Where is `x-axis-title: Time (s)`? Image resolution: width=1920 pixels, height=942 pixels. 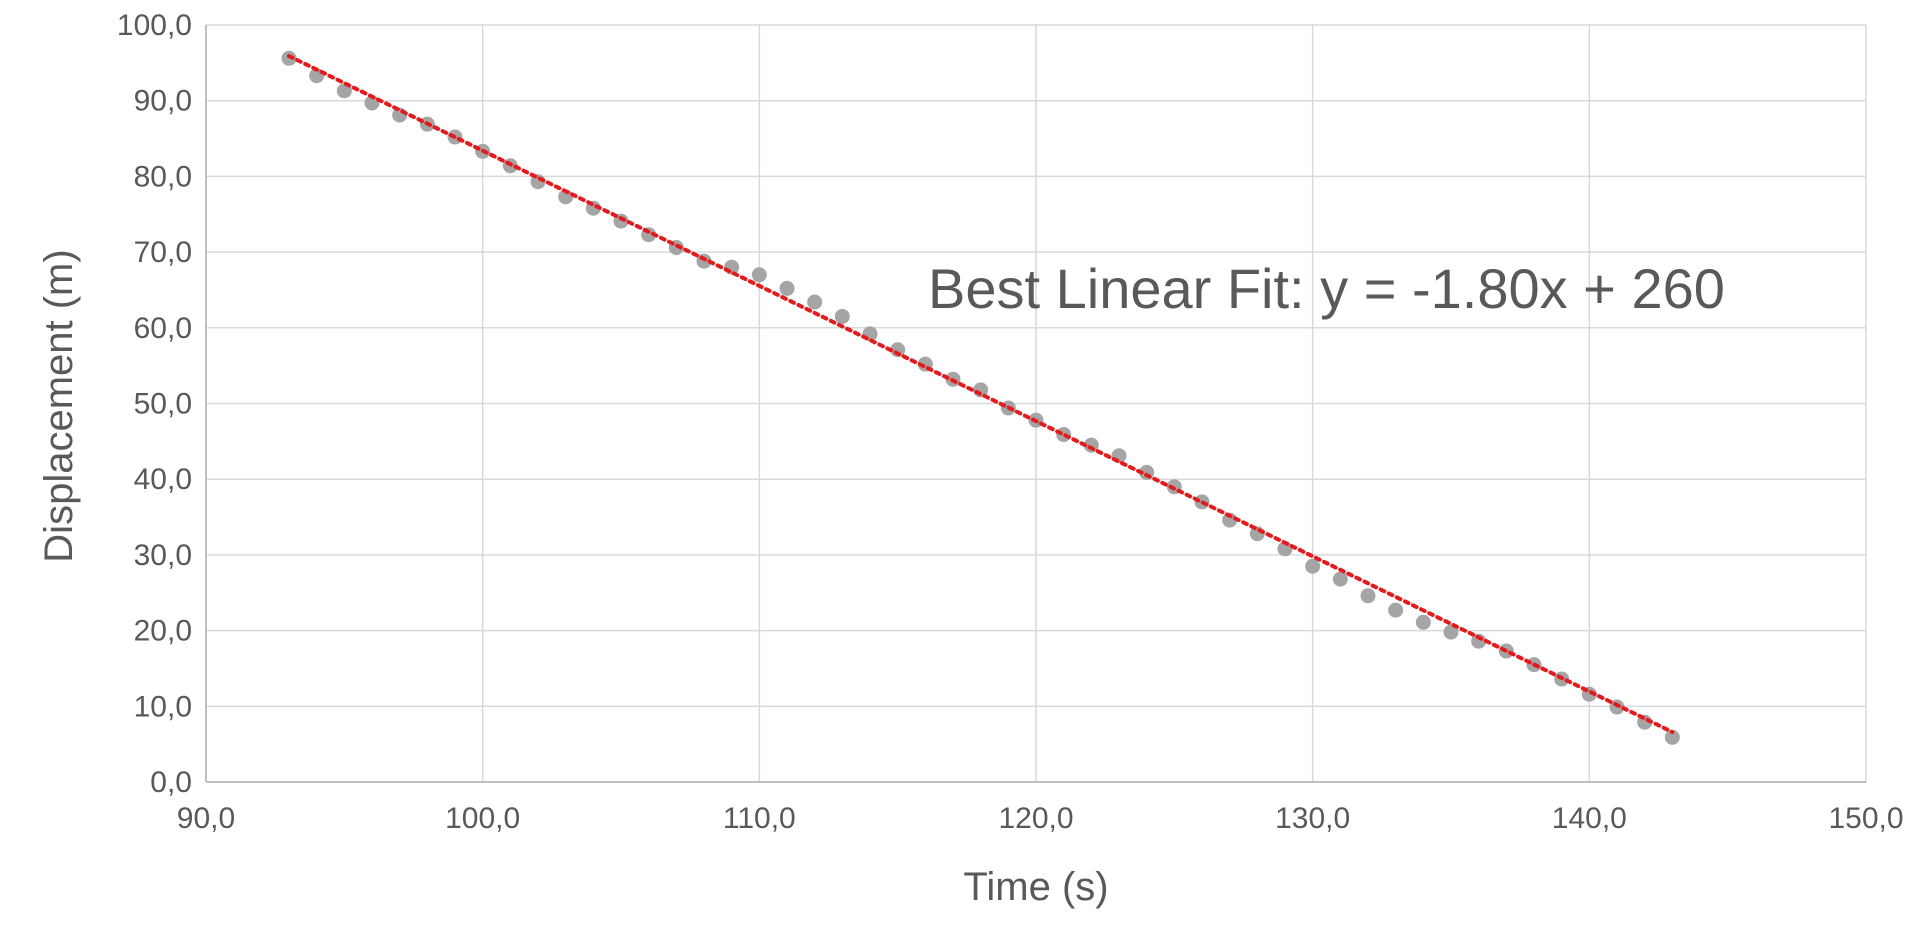 x-axis-title: Time (s) is located at coordinates (1035, 887).